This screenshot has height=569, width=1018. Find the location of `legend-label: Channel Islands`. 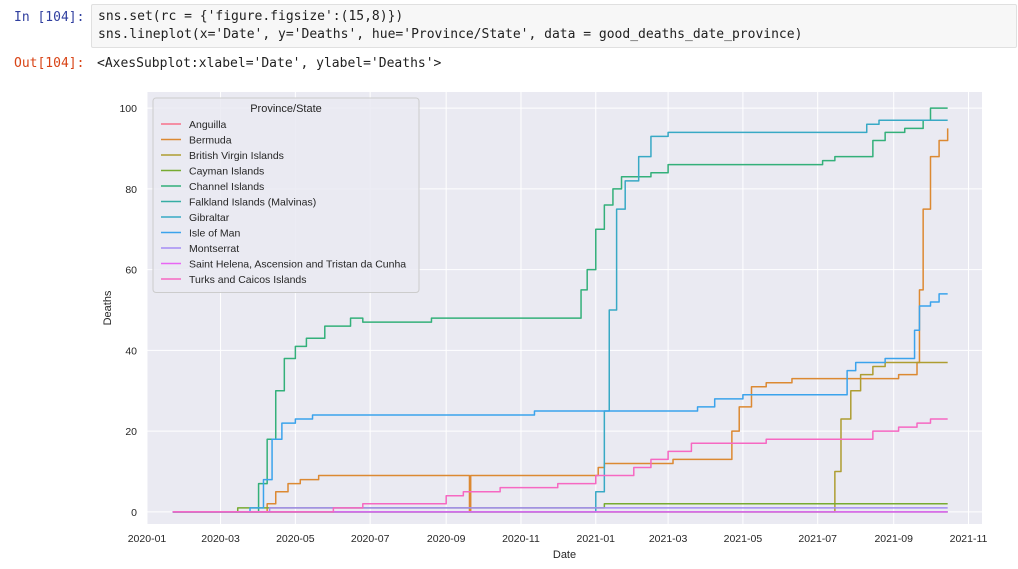

legend-label: Channel Islands is located at coordinates (226, 187).